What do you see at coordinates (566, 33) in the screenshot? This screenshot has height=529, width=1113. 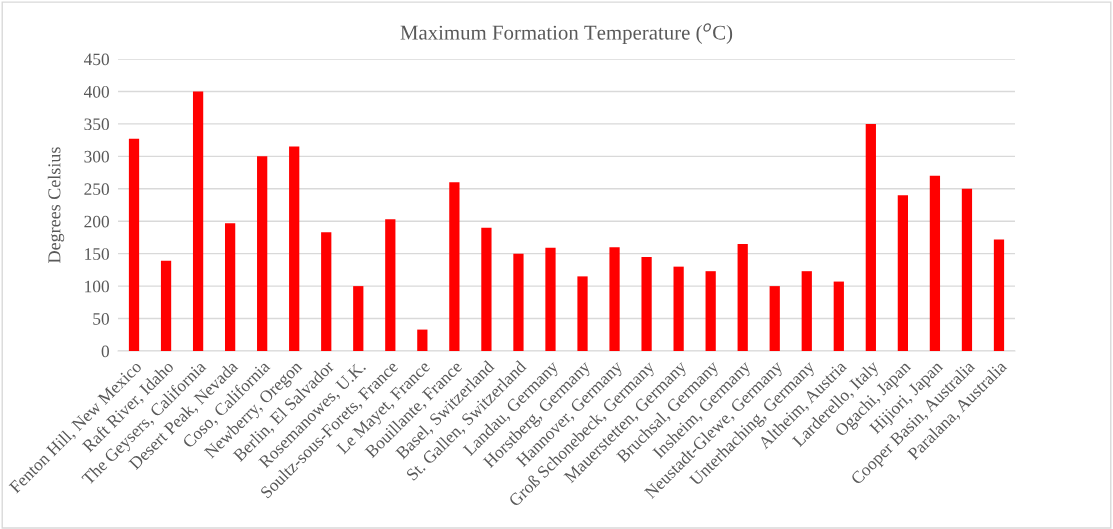 I see `chart-title: Maximum Formation Temperature ($^{o}$C)` at bounding box center [566, 33].